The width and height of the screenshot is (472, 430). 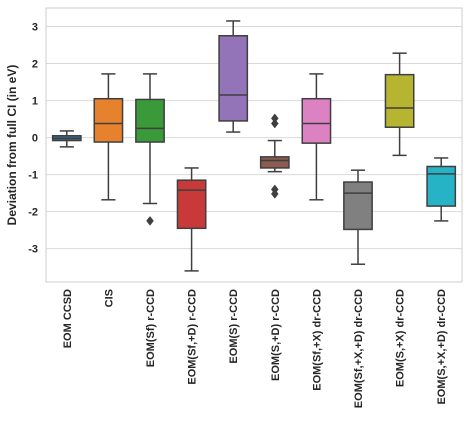 What do you see at coordinates (35, 28) in the screenshot?
I see `y-tick-label: 3` at bounding box center [35, 28].